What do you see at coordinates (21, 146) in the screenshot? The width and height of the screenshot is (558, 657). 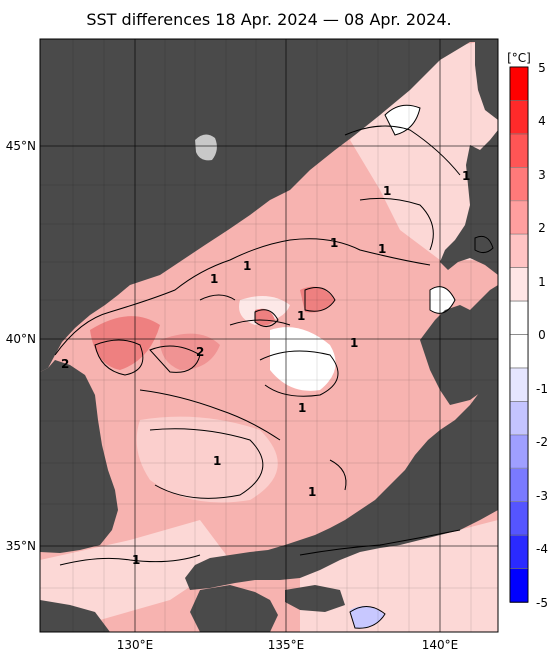 I see `lat-label-45n: 45°N` at bounding box center [21, 146].